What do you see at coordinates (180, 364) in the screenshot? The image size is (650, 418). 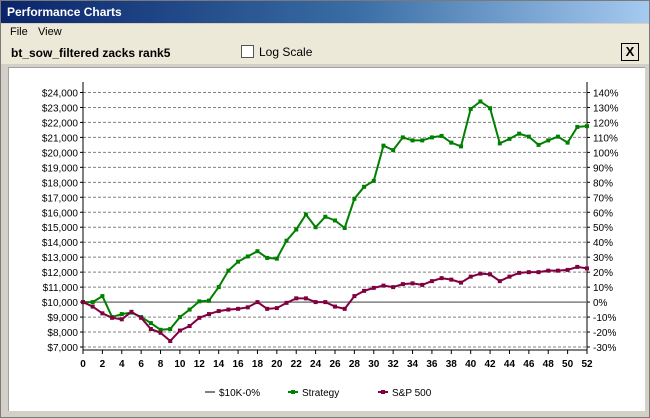 I see `x-tick-label: 10` at bounding box center [180, 364].